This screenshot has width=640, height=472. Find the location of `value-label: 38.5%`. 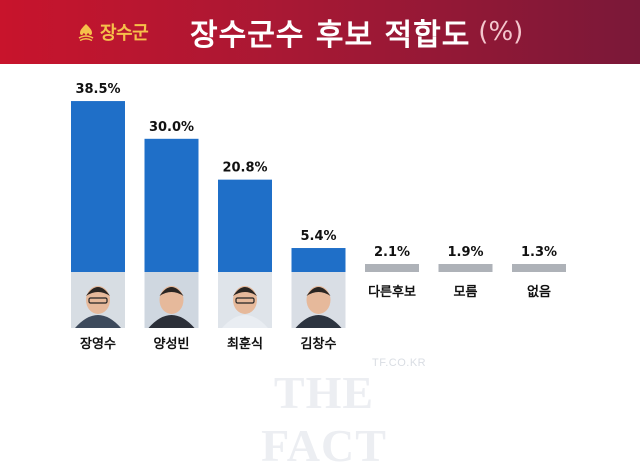

value-label: 38.5% is located at coordinates (97, 89).